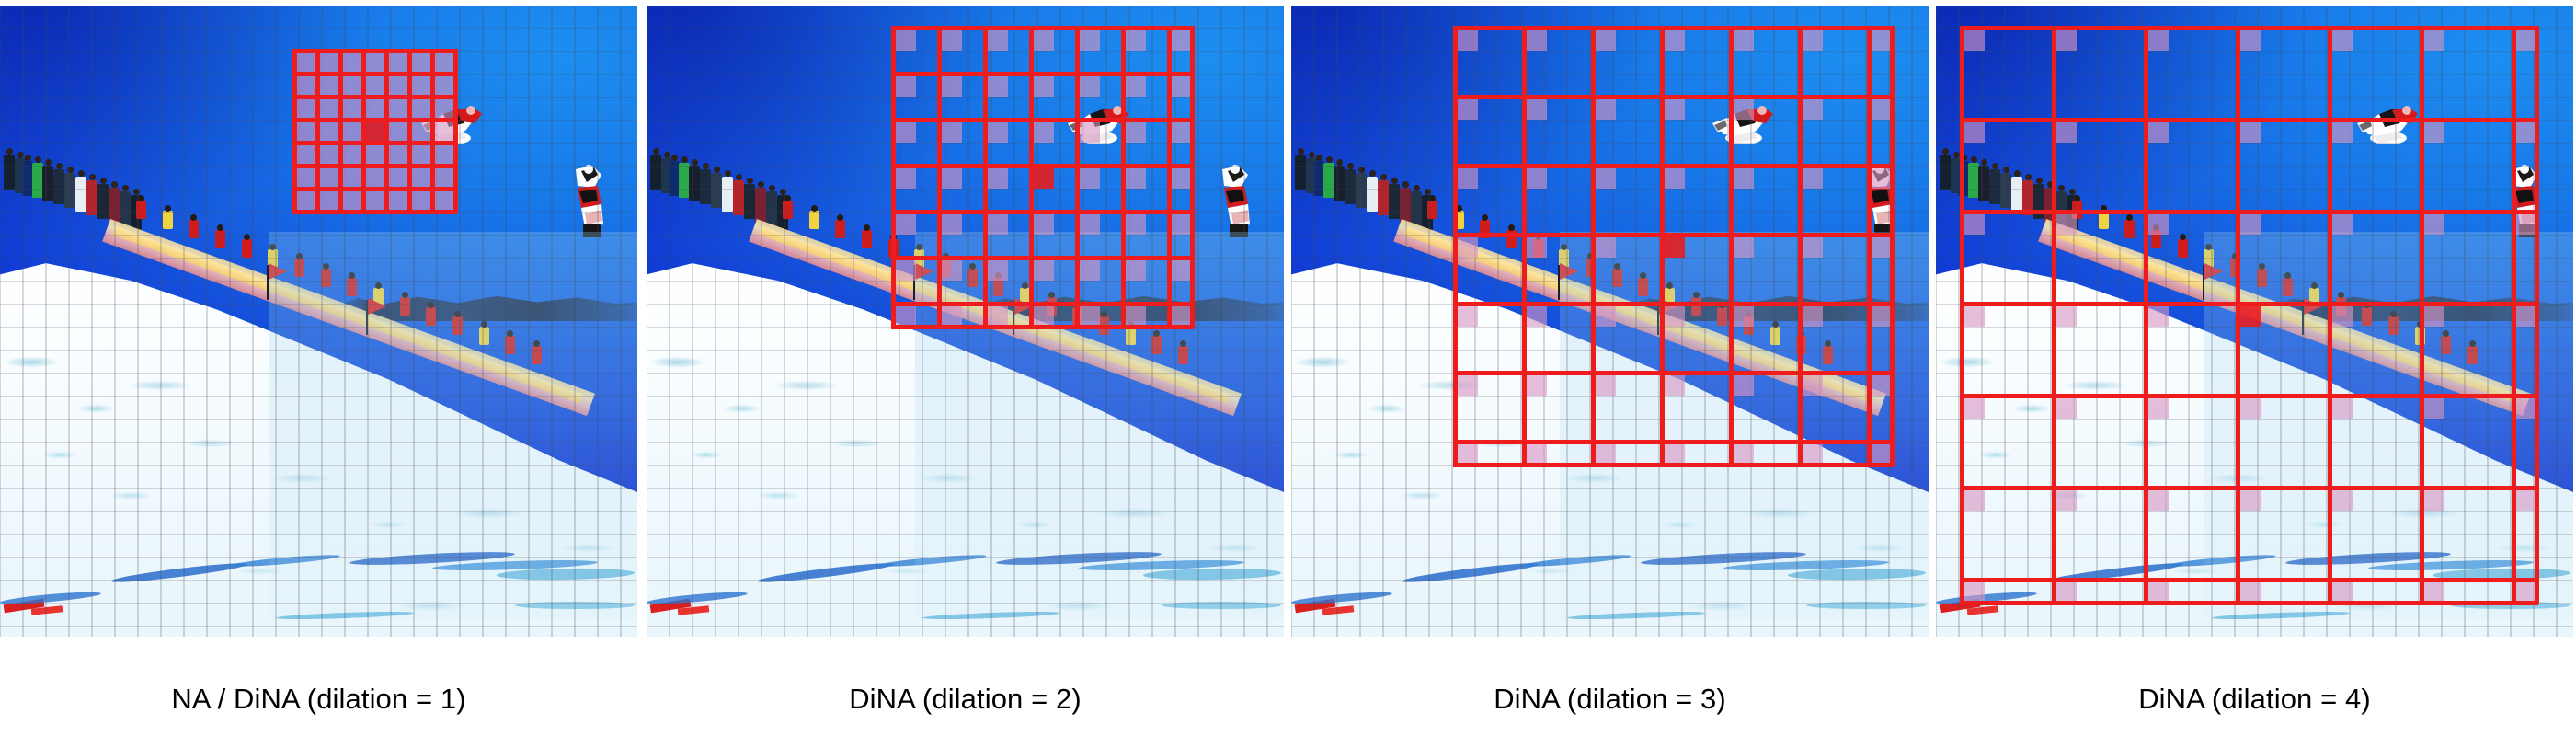 This screenshot has width=2576, height=736. What do you see at coordinates (2254, 699) in the screenshot?
I see `caption-dilation-4: DiNA (dilation = 4)` at bounding box center [2254, 699].